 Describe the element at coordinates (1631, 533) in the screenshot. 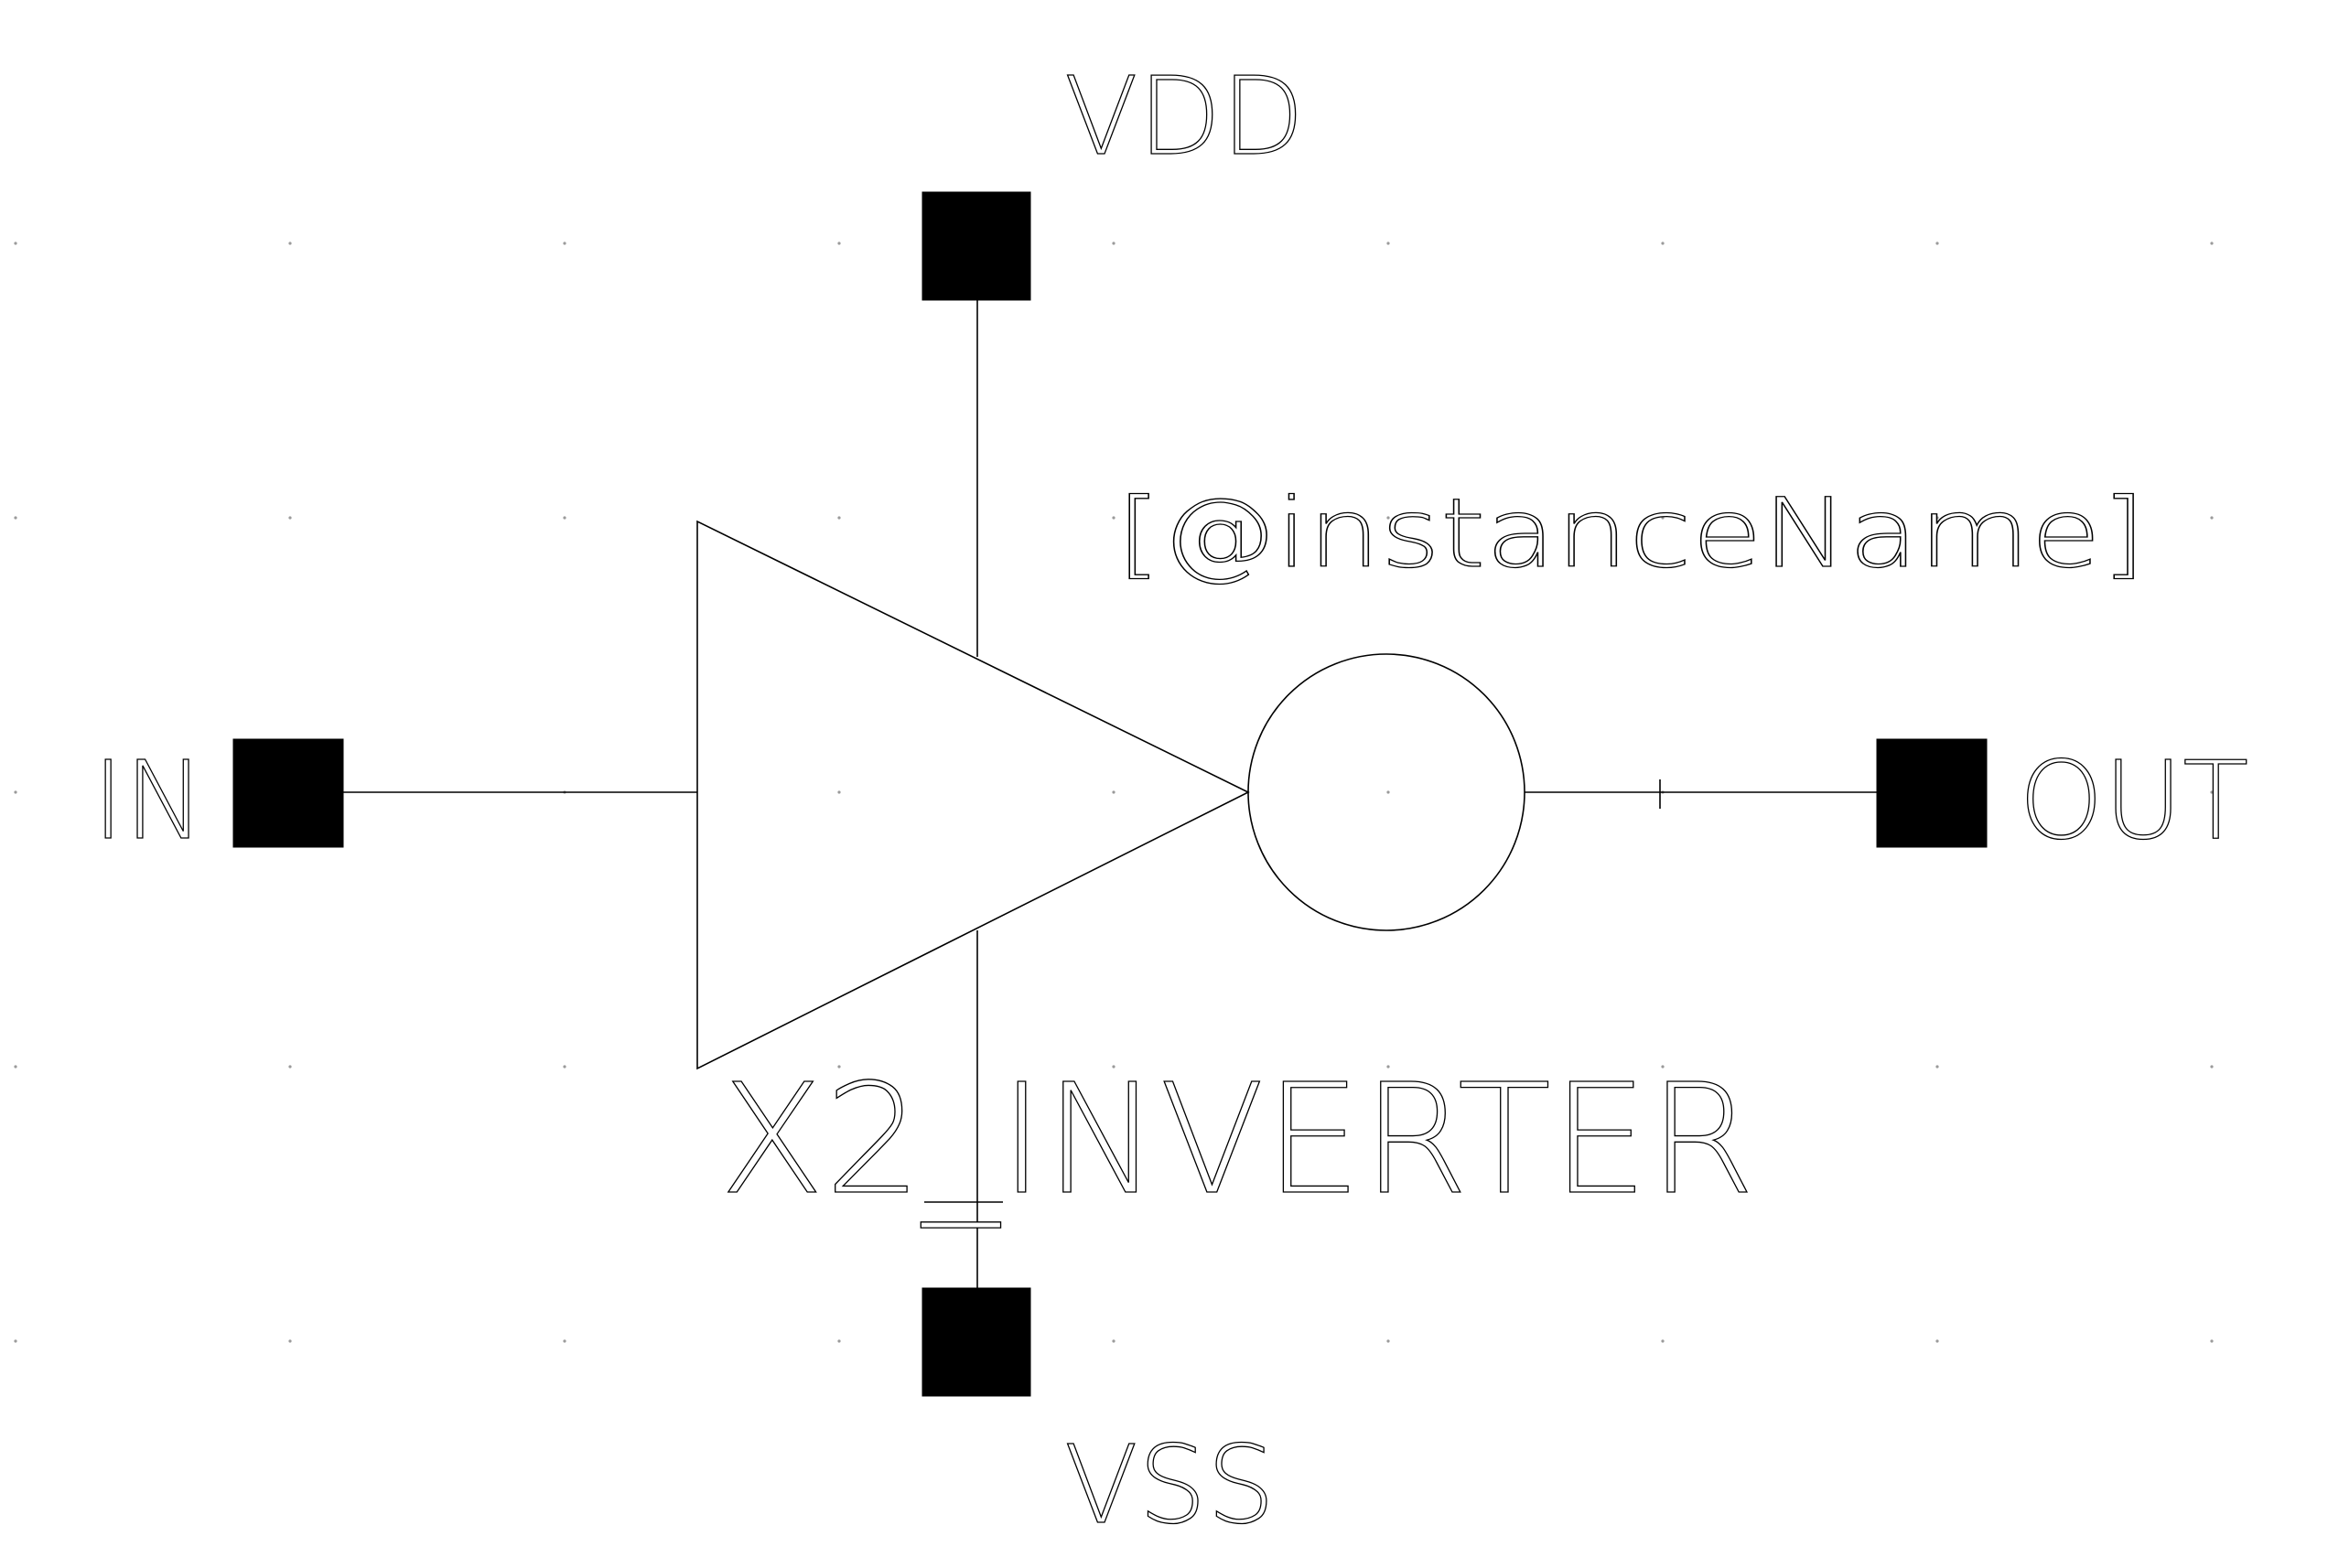

I see `instance-name-label: [@instanceName]` at that location.